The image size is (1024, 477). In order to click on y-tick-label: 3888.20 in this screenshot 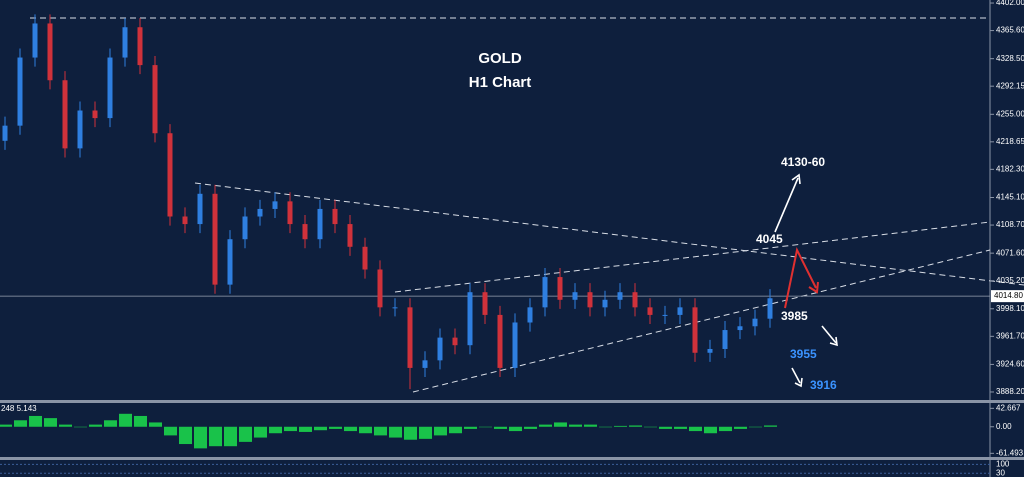, I will do `click(1010, 391)`.